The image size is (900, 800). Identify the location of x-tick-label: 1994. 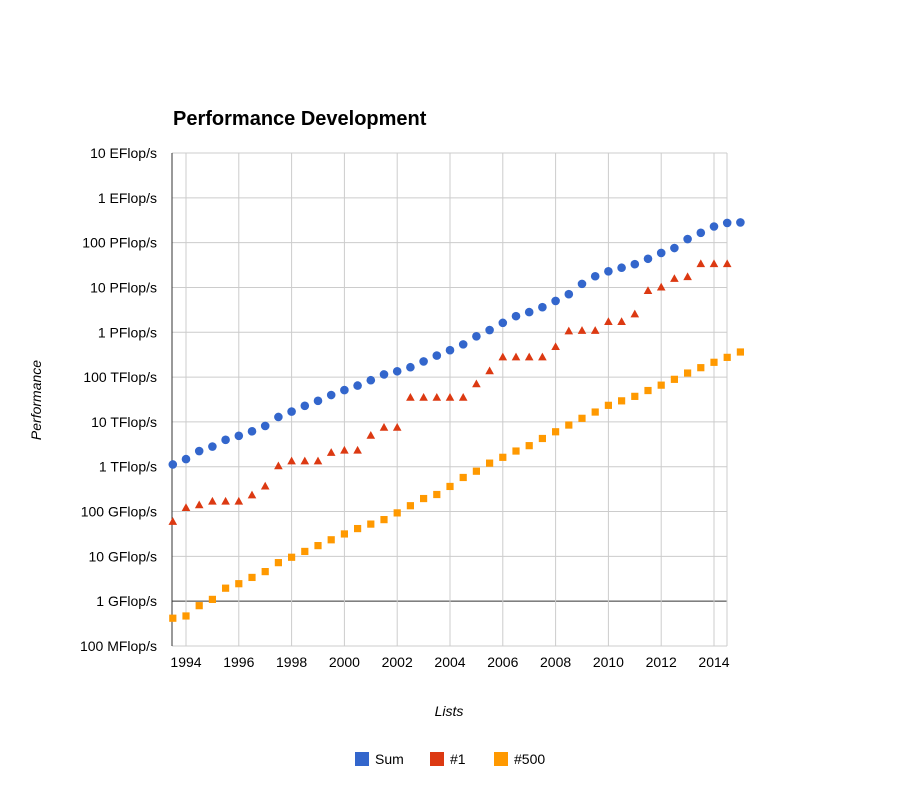
(185, 662).